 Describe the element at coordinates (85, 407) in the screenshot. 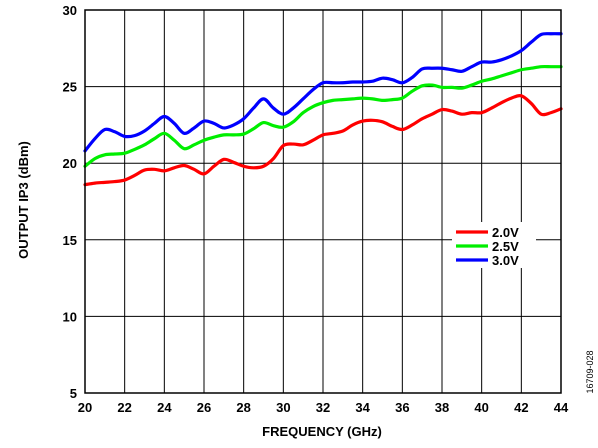

I see `x-tick-label: 20` at that location.